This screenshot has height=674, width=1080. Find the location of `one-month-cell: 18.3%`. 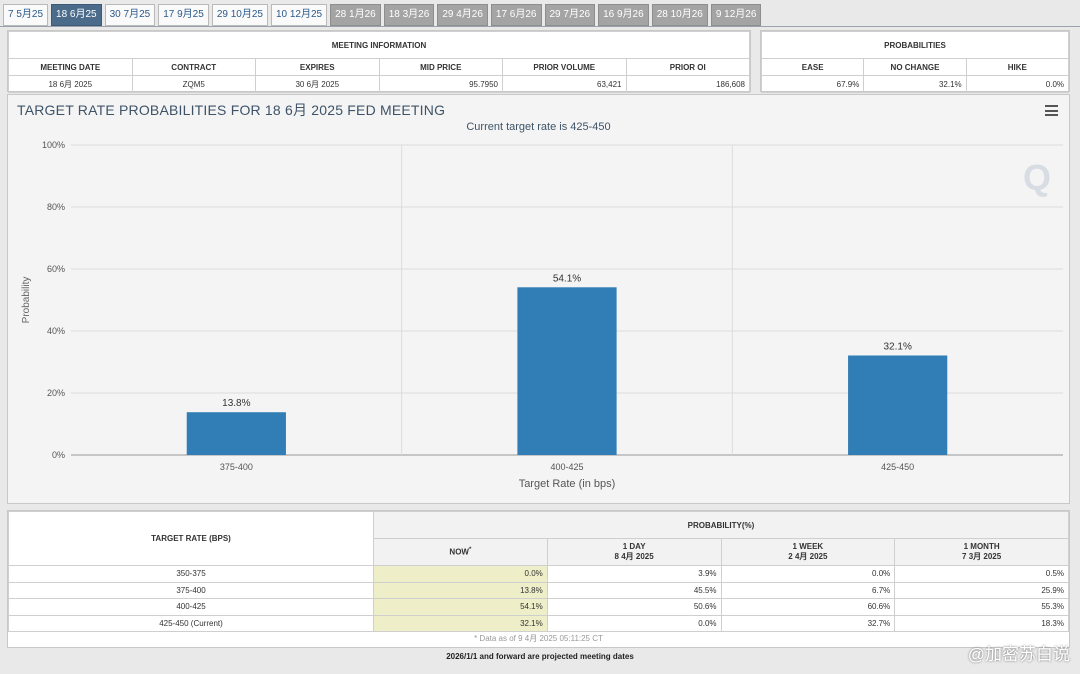

one-month-cell: 18.3% is located at coordinates (981, 623).